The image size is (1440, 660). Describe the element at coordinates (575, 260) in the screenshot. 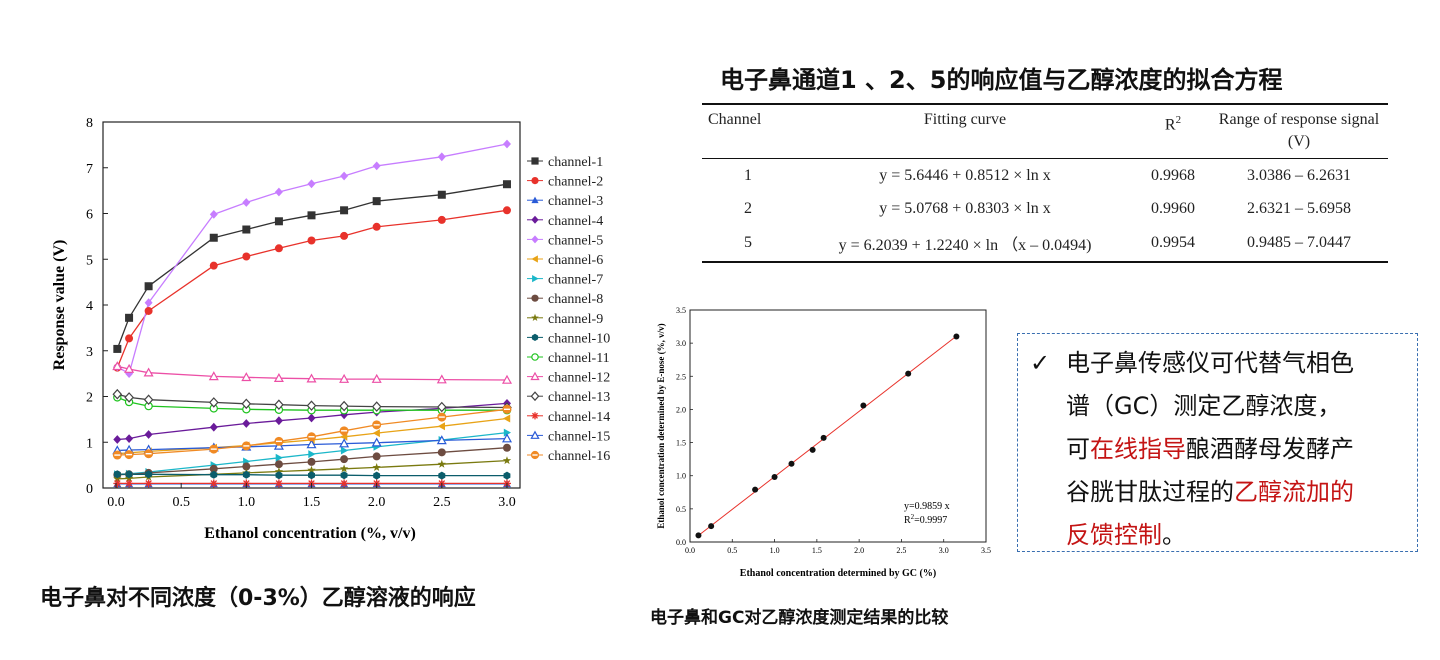

I see `legend-label: channel-6` at that location.